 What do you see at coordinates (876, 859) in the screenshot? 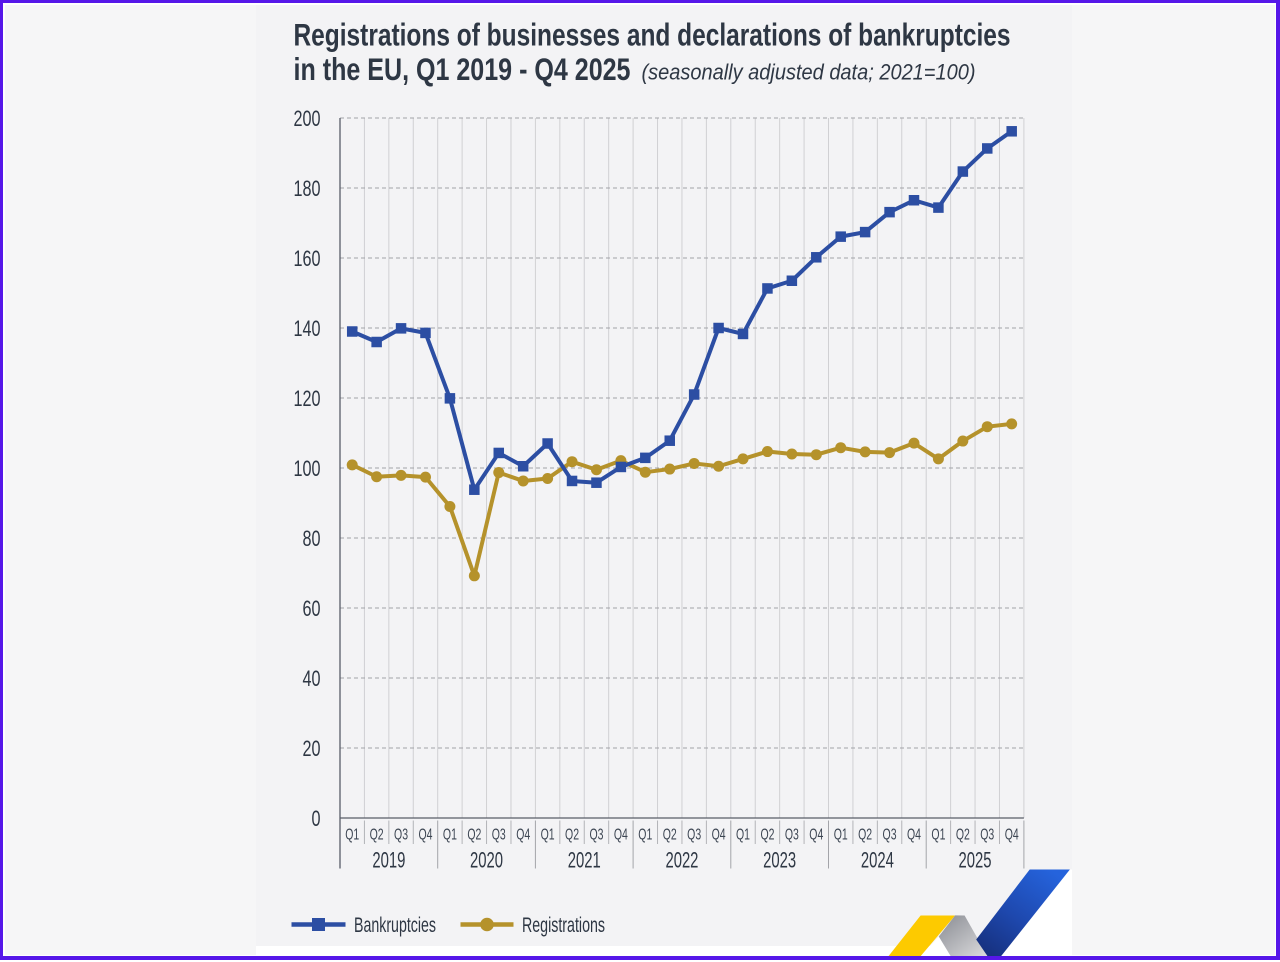
I see `svg-text: 2024` at bounding box center [876, 859].